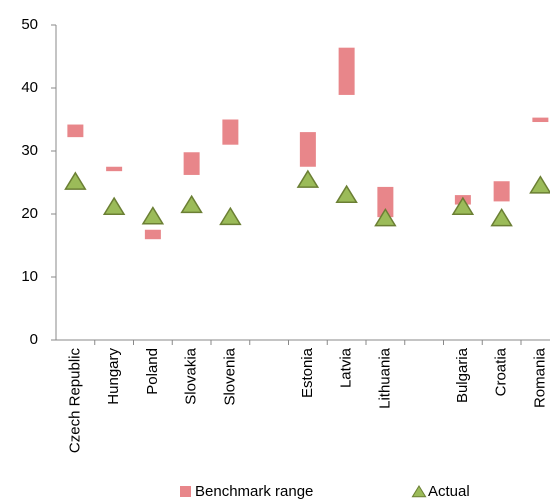  What do you see at coordinates (449, 491) in the screenshot?
I see `legend-label: Actual` at bounding box center [449, 491].